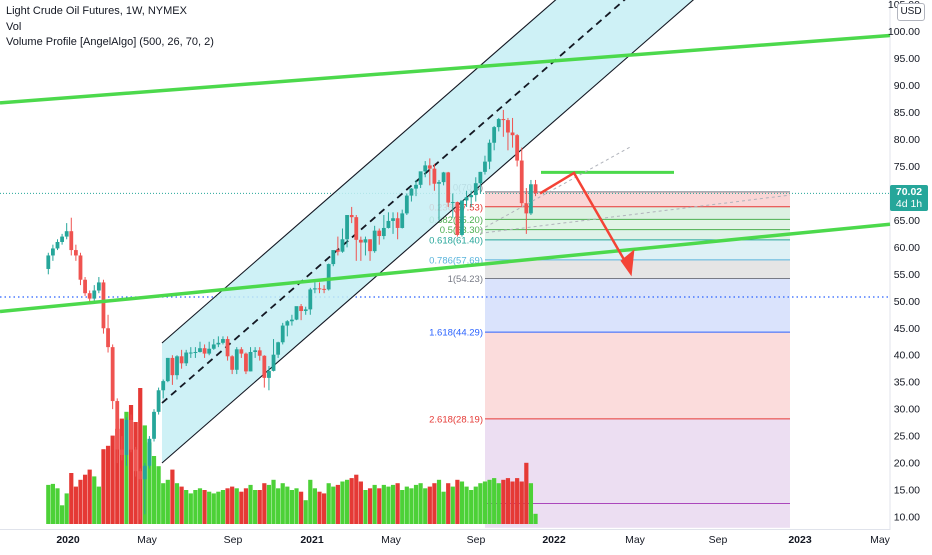 The image size is (932, 555). I want to click on price-axis-tick: 30.00, so click(907, 410).